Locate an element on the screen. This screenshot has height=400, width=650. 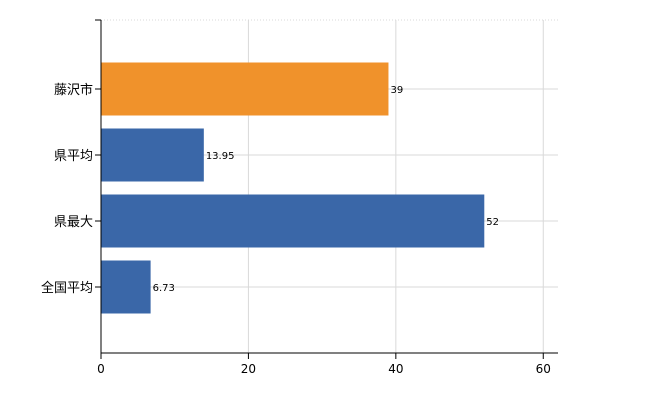
category-label-2: 県最大 is located at coordinates (73, 222).